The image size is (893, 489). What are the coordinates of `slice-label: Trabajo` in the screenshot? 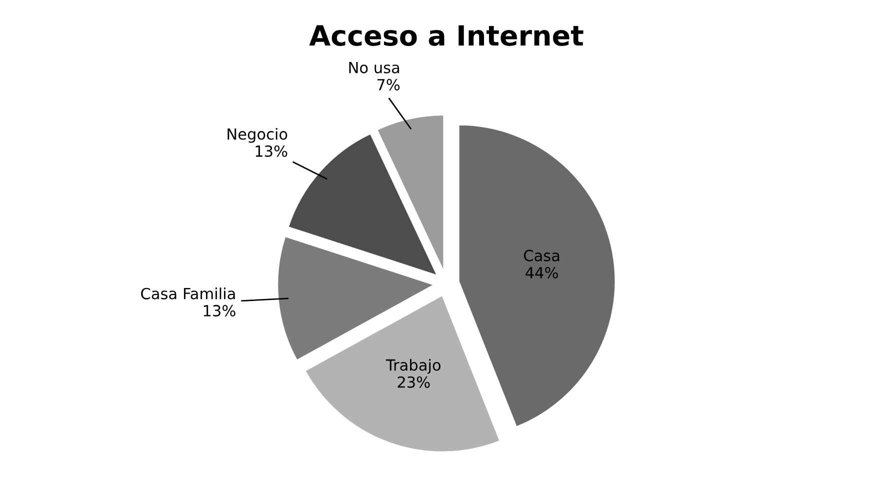 It's located at (413, 366).